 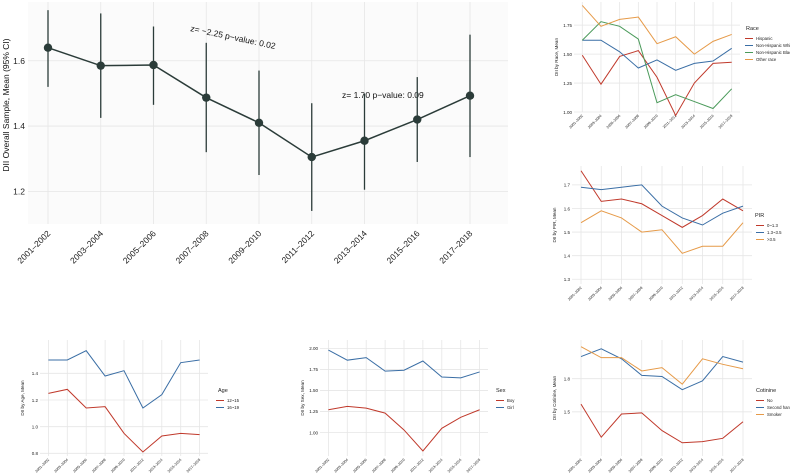 I want to click on main-xtick-label: 2001–2002, so click(x=33, y=246).